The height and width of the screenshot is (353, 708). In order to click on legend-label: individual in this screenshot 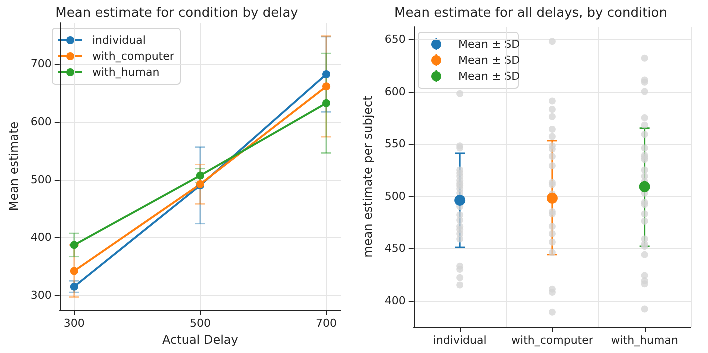, I will do `click(119, 40)`.